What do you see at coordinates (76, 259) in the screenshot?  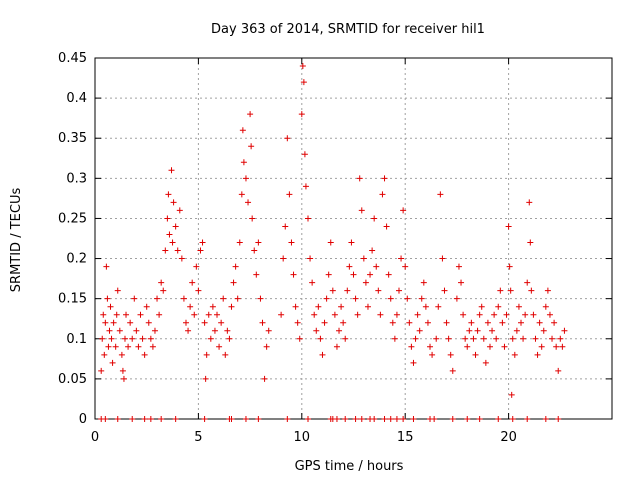 I see `y-tick-label: 0.2` at bounding box center [76, 259].